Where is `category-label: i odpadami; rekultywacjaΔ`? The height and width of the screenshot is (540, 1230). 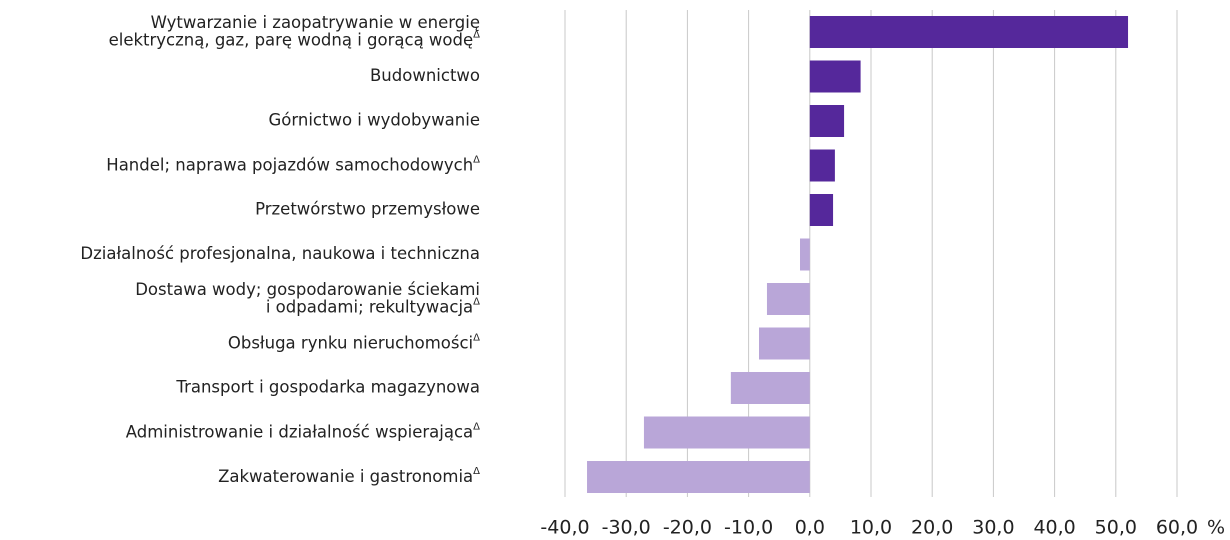 category-label: i odpadami; rekultywacjaΔ is located at coordinates (373, 307).